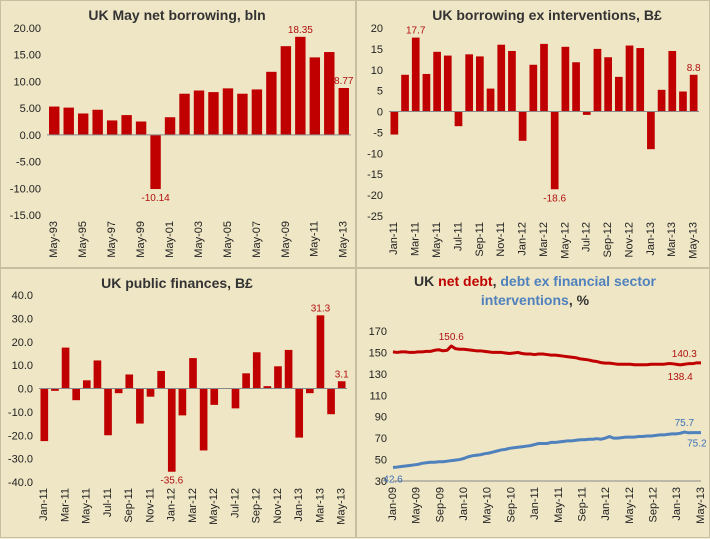 This screenshot has height=539, width=710. I want to click on x-tick-label: May-12, so click(630, 505).